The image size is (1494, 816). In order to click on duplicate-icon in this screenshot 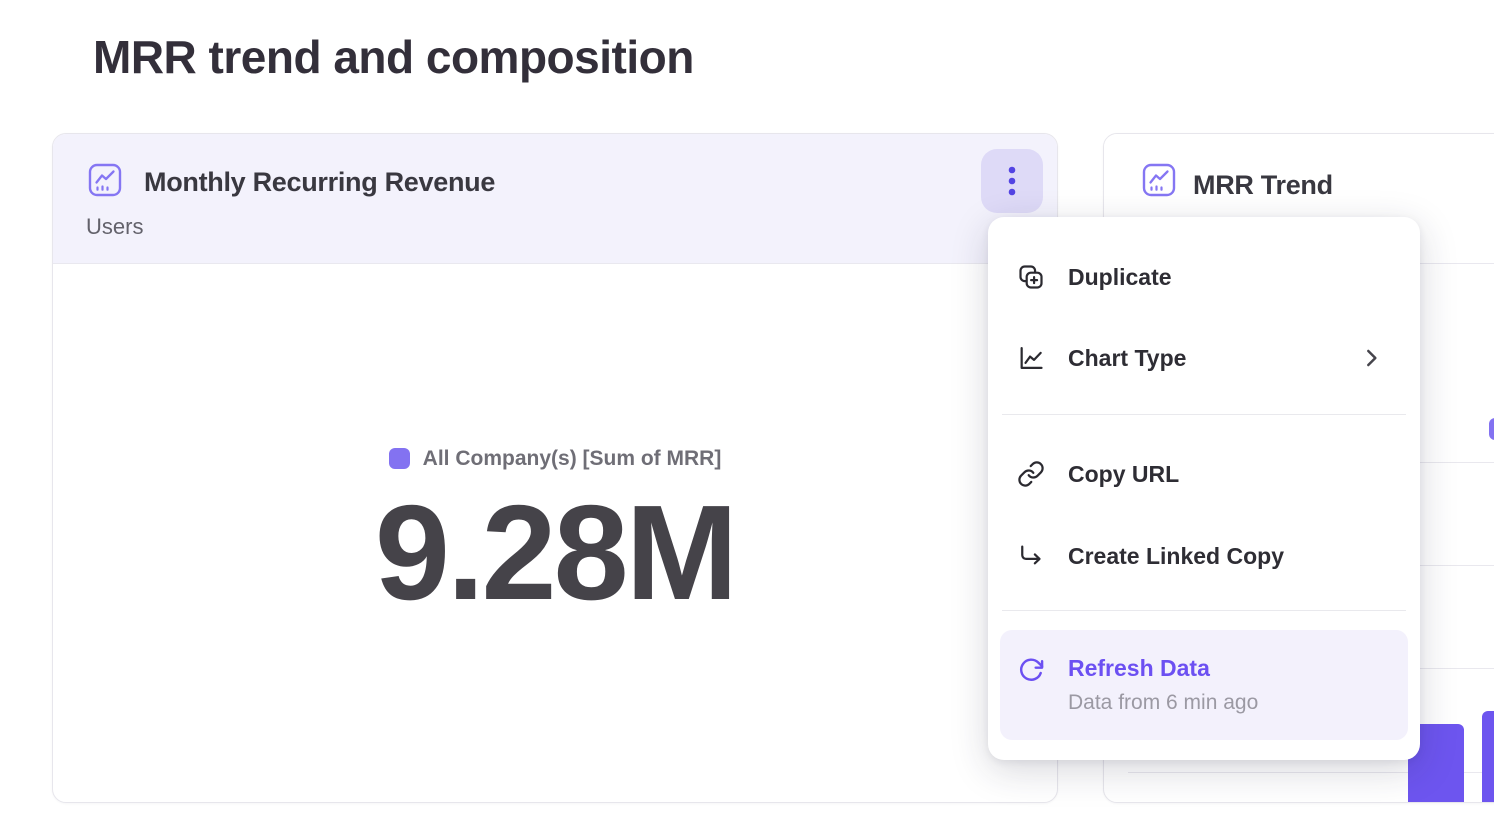, I will do `click(1031, 277)`.